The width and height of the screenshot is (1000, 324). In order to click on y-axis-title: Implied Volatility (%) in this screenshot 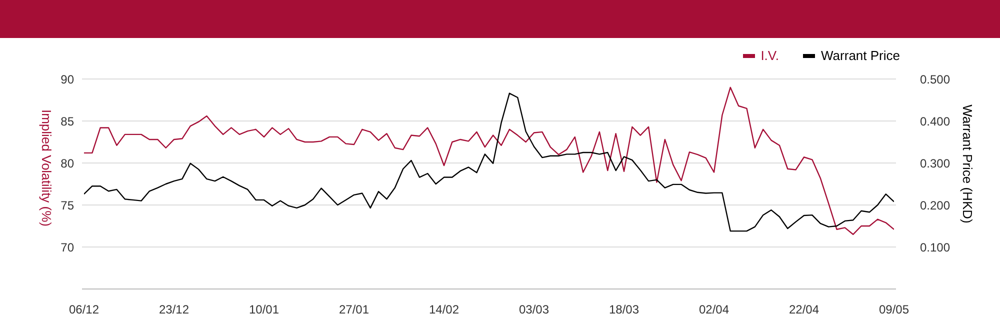, I will do `click(46, 168)`.